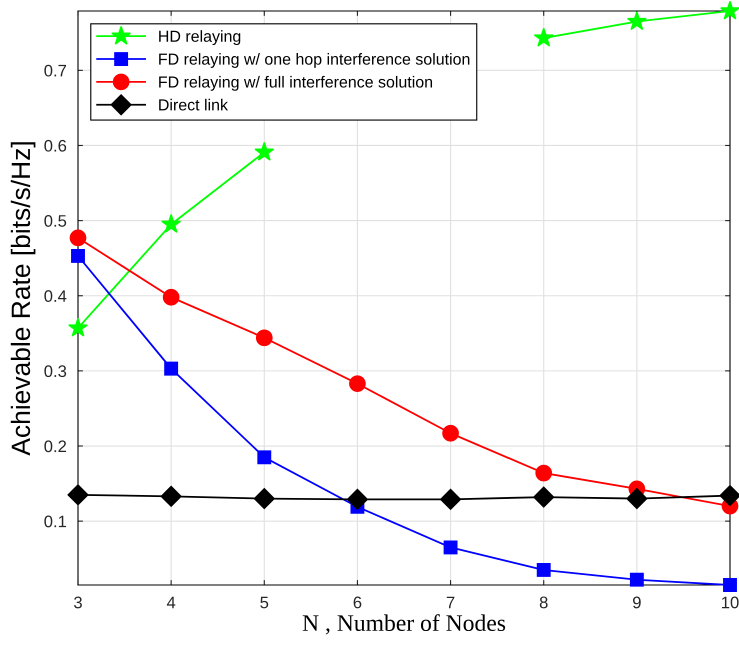  I want to click on y-tick-label: 0.5, so click(55, 221).